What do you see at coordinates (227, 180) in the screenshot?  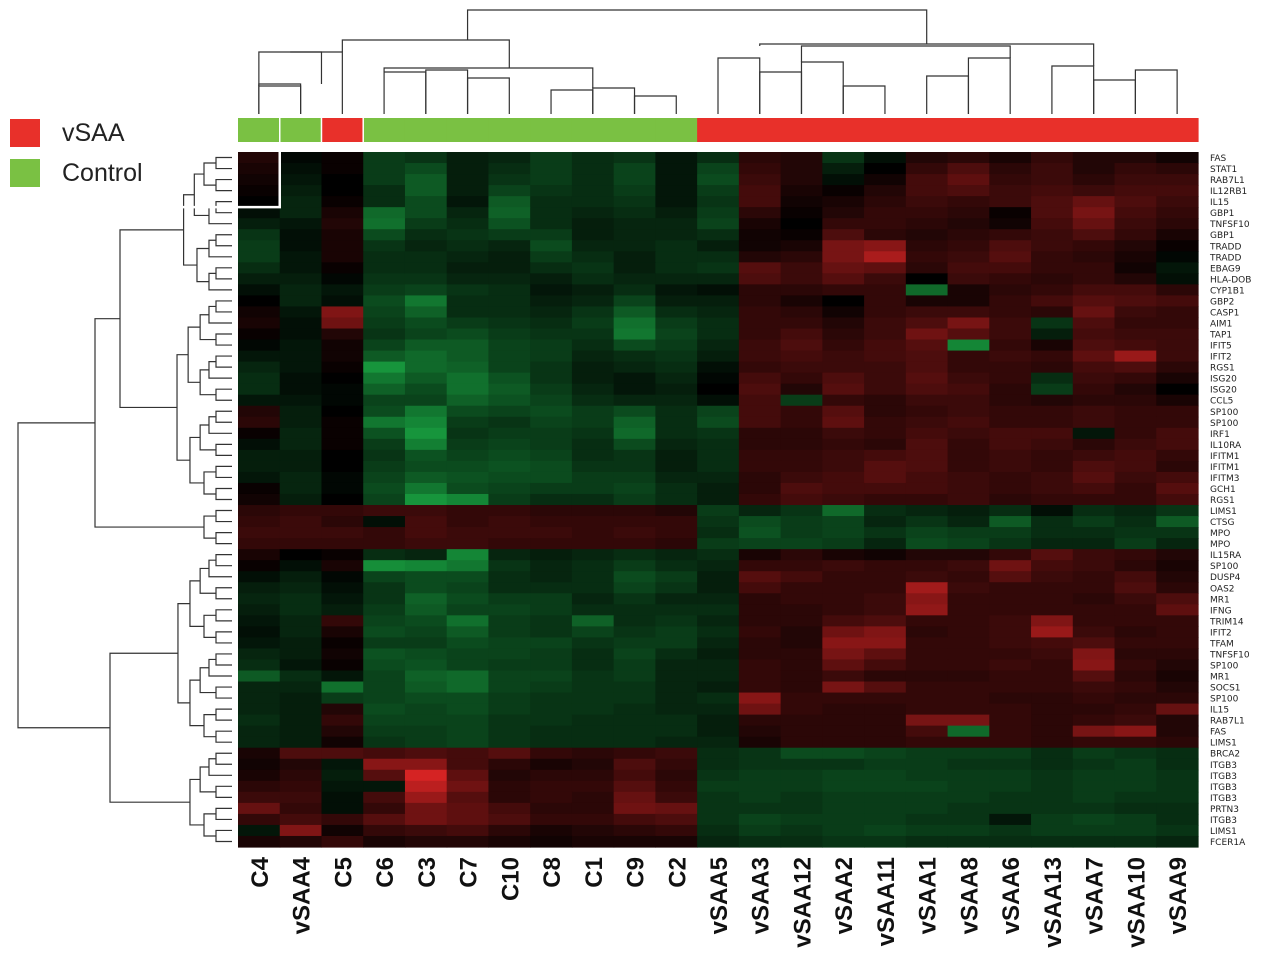 I see `highlight-outline` at bounding box center [227, 180].